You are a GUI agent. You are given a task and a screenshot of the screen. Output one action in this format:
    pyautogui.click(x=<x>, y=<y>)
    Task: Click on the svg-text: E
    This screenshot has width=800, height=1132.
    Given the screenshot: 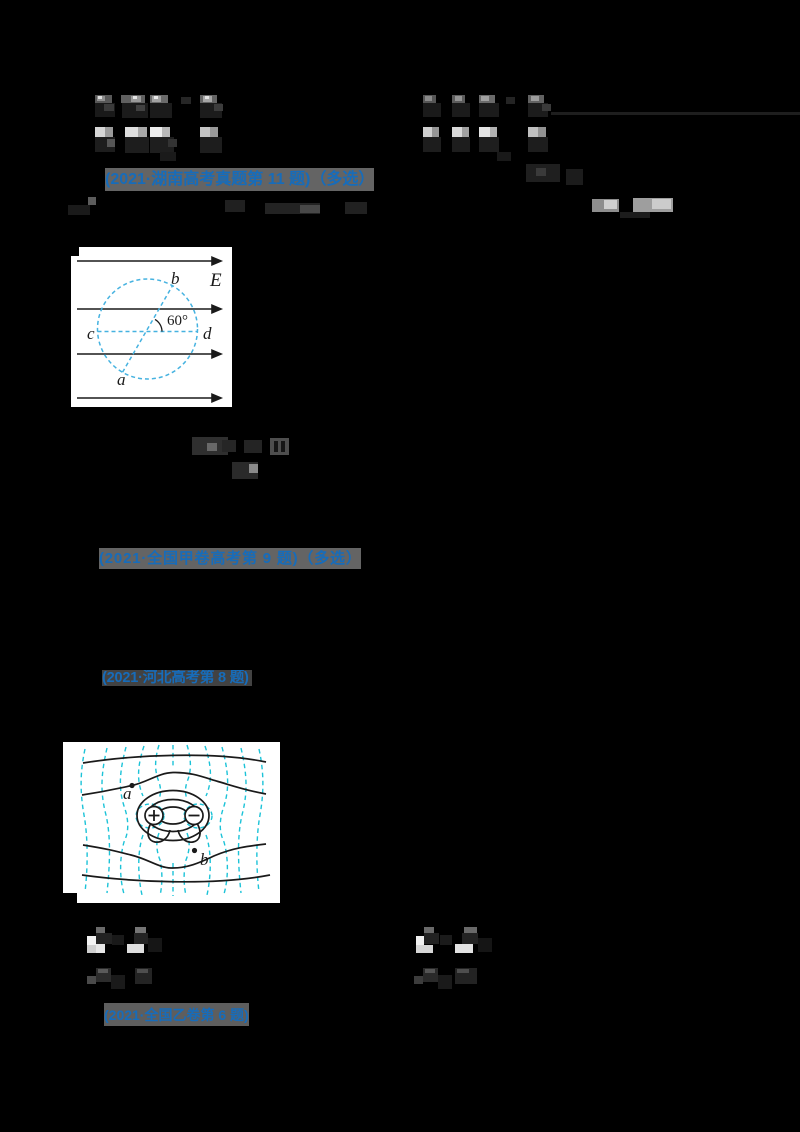 What is the action you would take?
    pyautogui.click(x=215, y=280)
    